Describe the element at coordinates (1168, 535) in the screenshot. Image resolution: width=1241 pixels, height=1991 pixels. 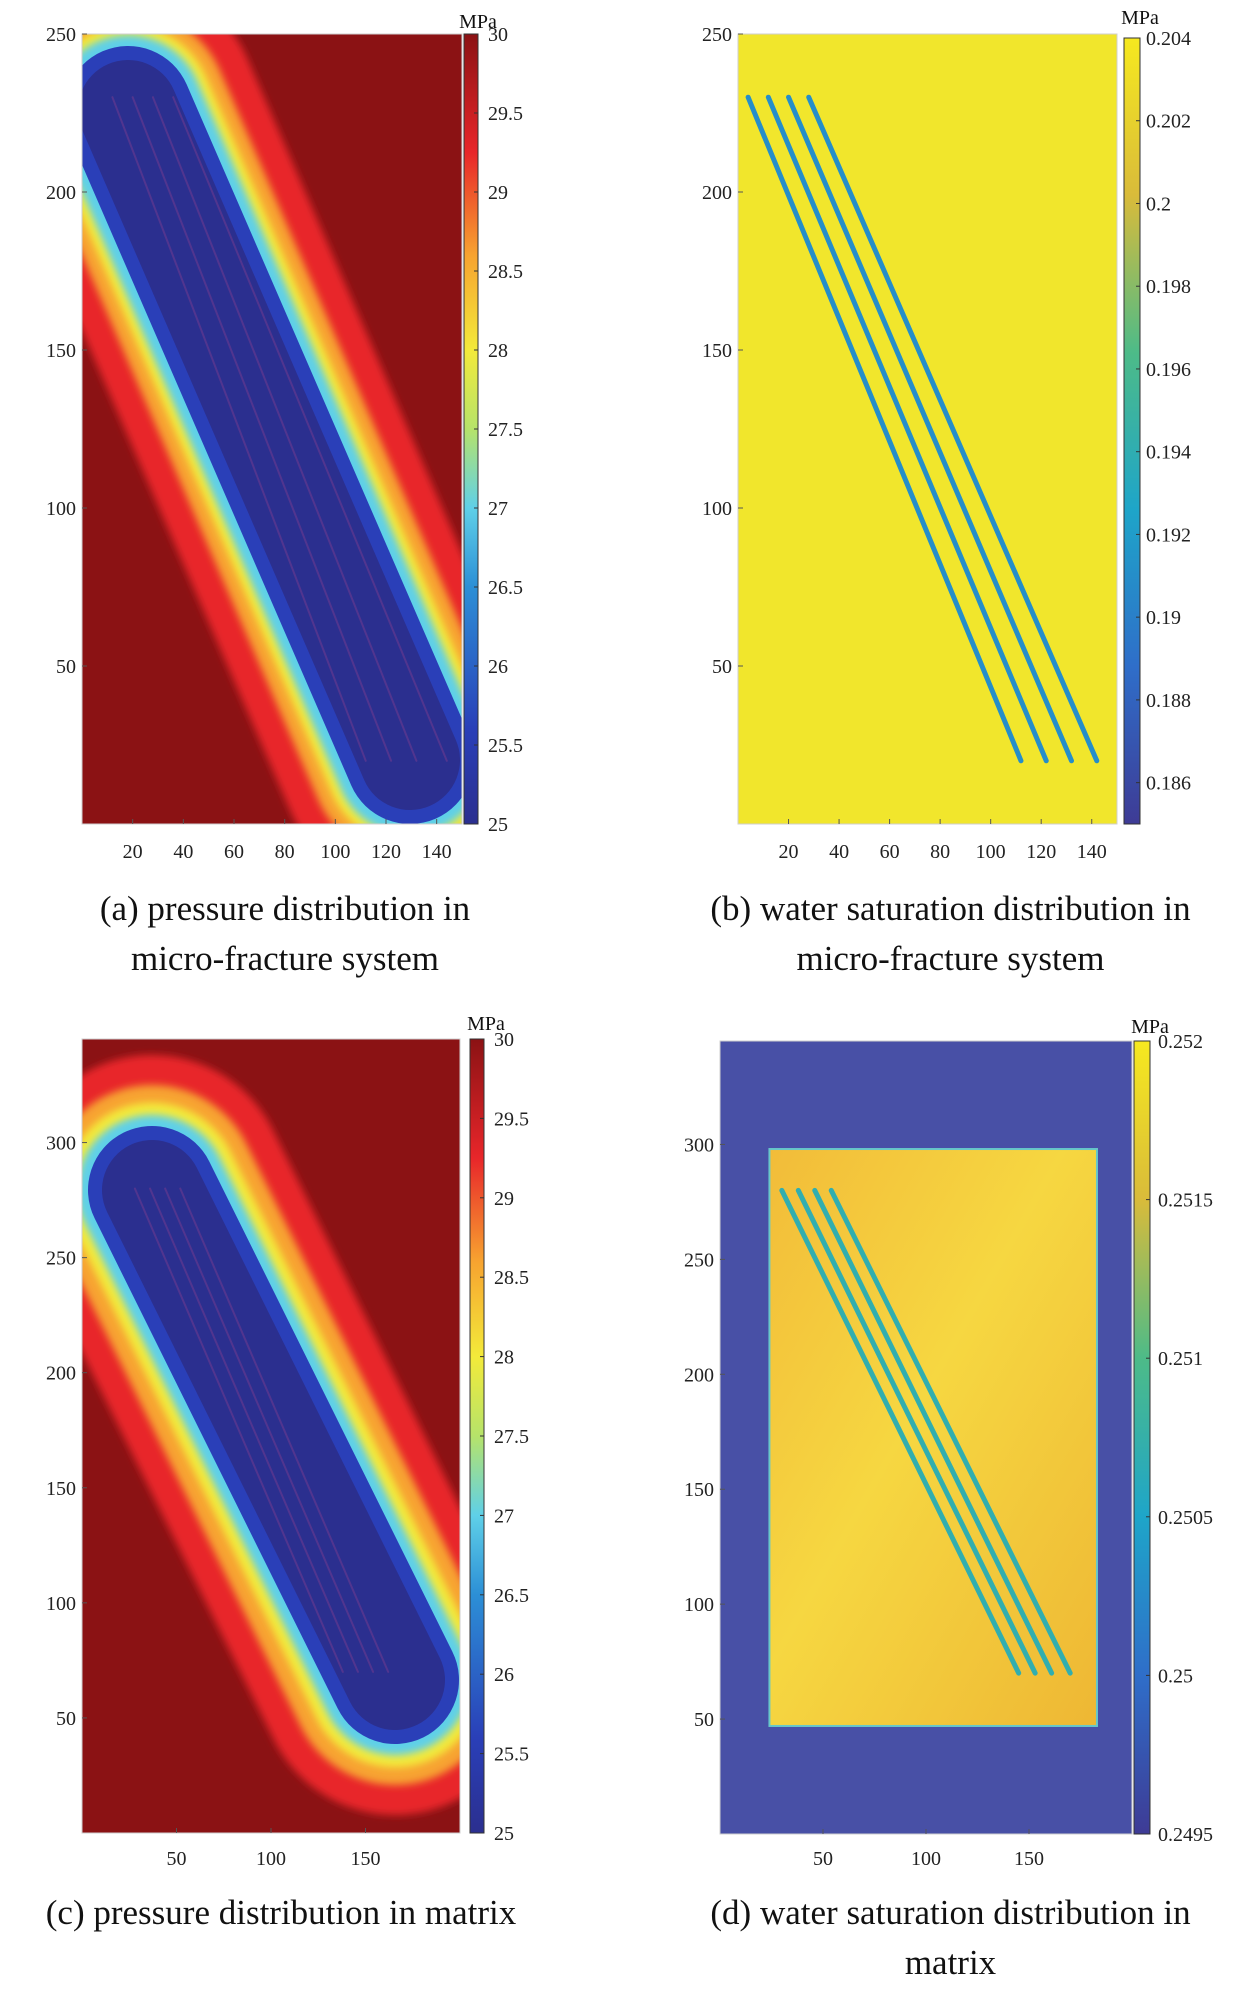
I see `colorbar-tick-label: 0.192` at that location.